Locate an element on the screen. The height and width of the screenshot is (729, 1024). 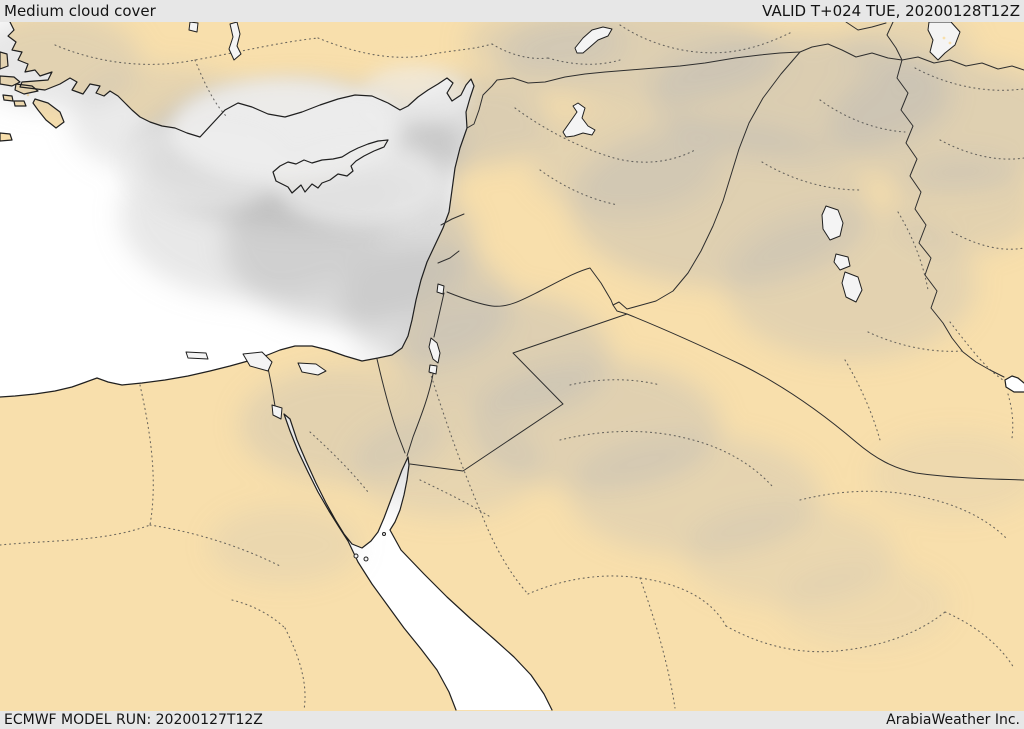
border-syria-jordan is located at coordinates (530, 287).